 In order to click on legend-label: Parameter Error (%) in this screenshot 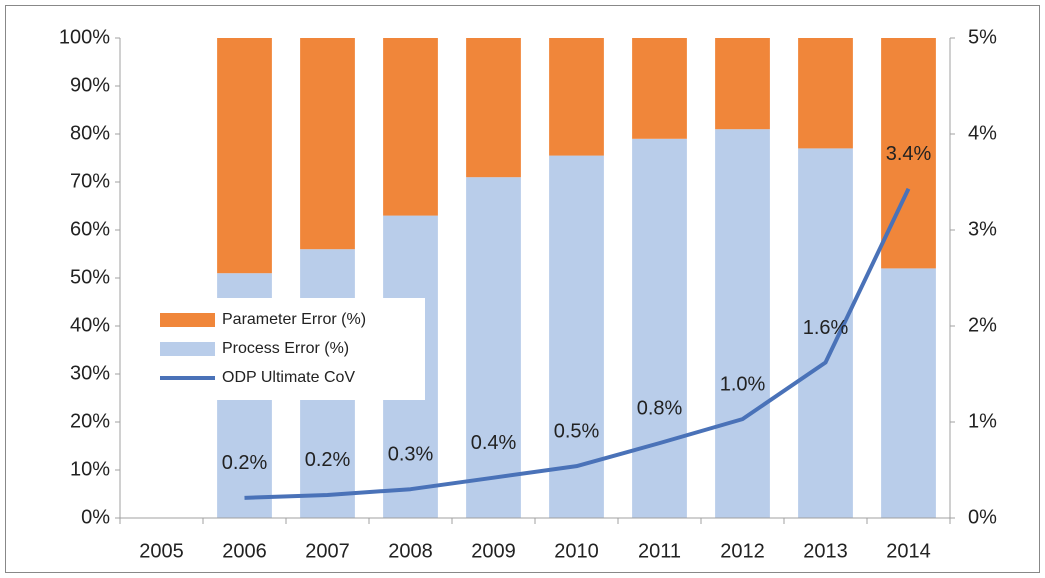, I will do `click(294, 319)`.